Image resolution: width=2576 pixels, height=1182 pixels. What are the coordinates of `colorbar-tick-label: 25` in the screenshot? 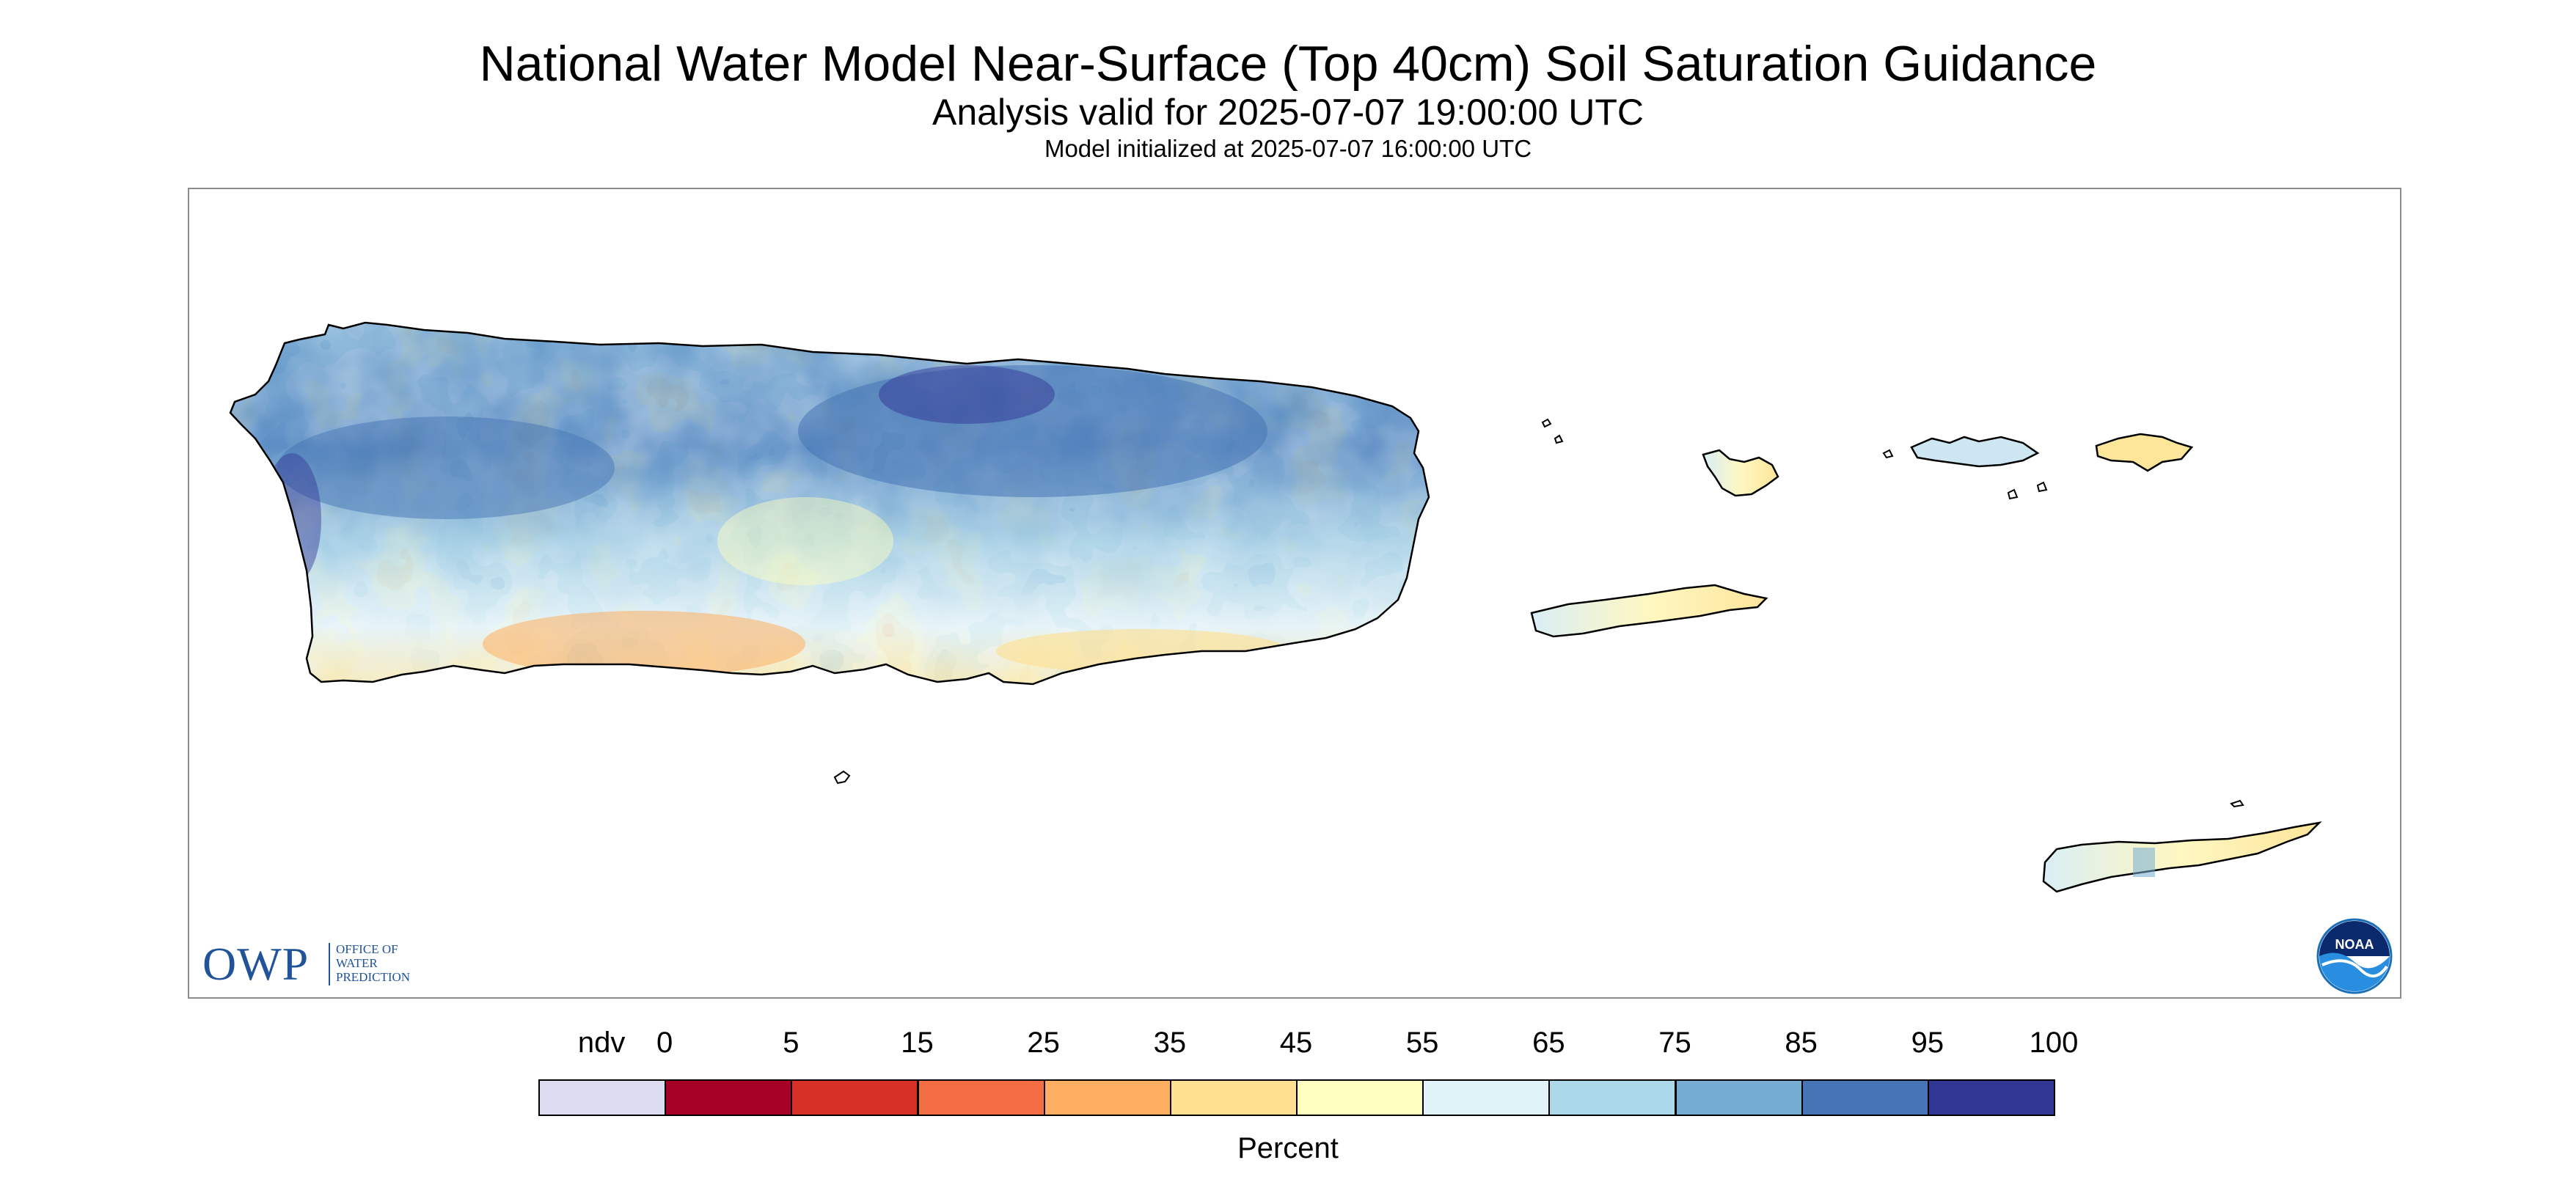 It's located at (1043, 1043).